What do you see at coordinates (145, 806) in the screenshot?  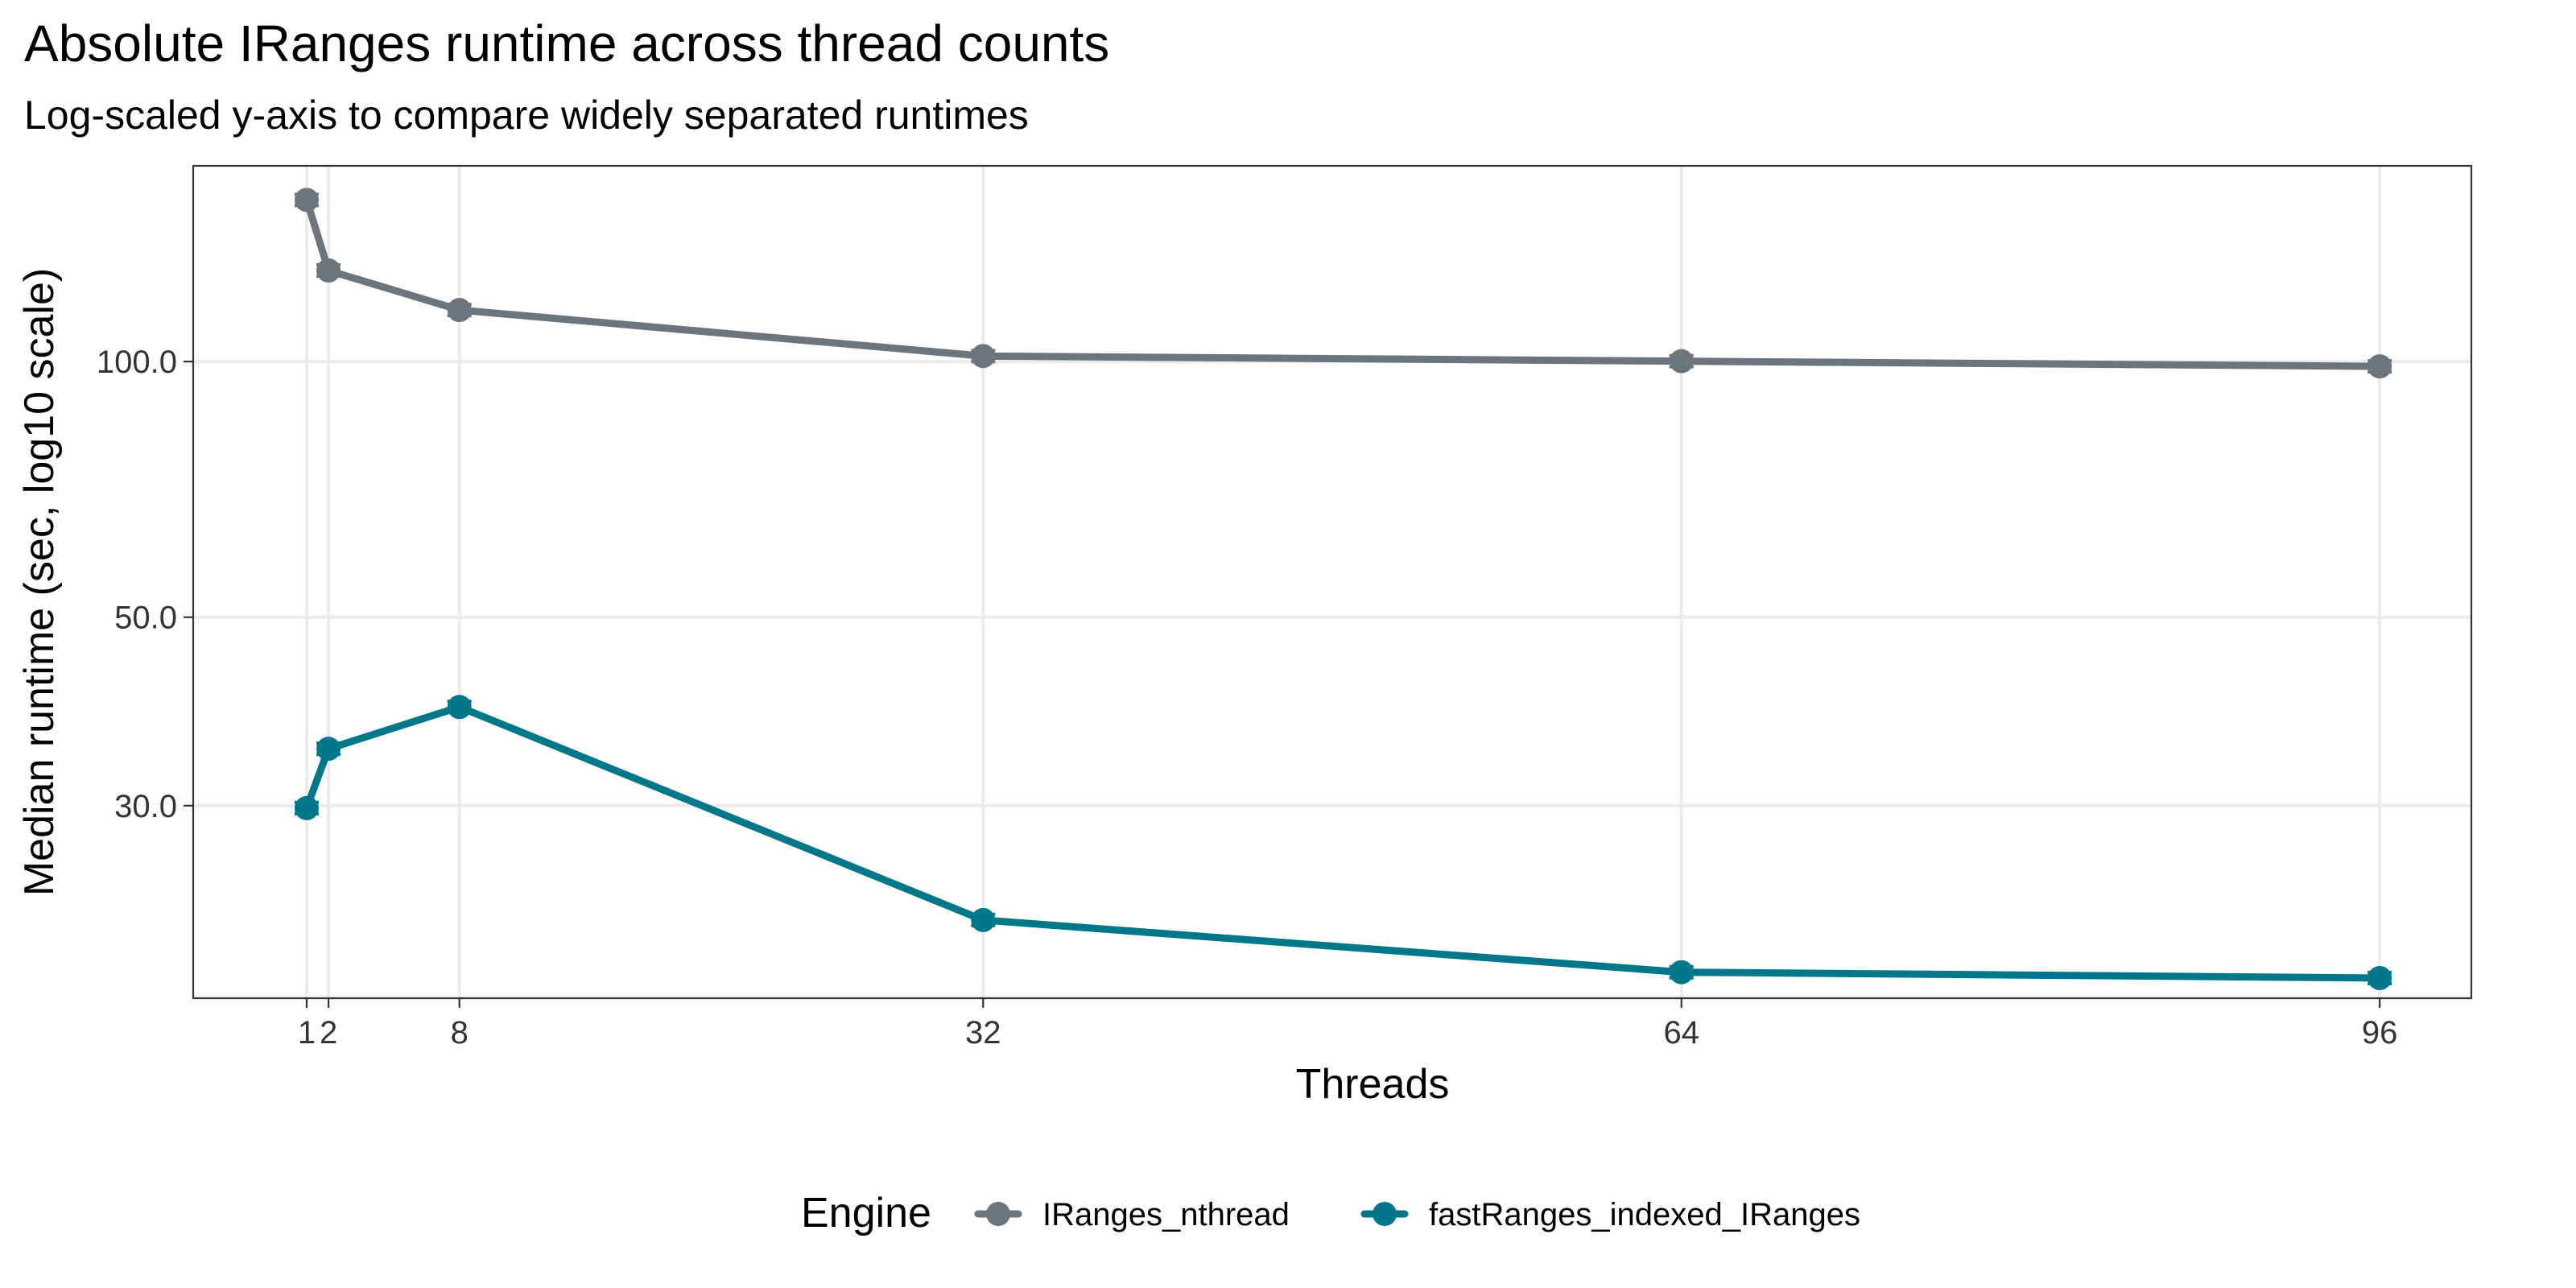 I see `y-tick-label: 30.0` at bounding box center [145, 806].